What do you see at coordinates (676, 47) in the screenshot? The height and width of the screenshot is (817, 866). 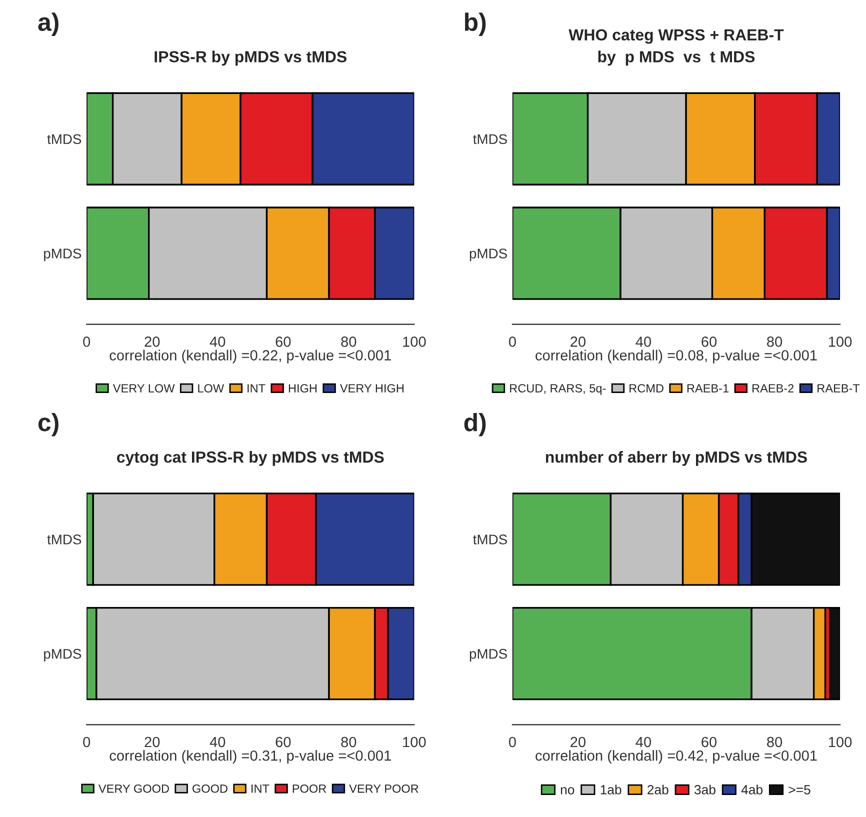 I see `chart-title: WHO categ WPSS + RAEB-T by p MDS vs t MDS` at bounding box center [676, 47].